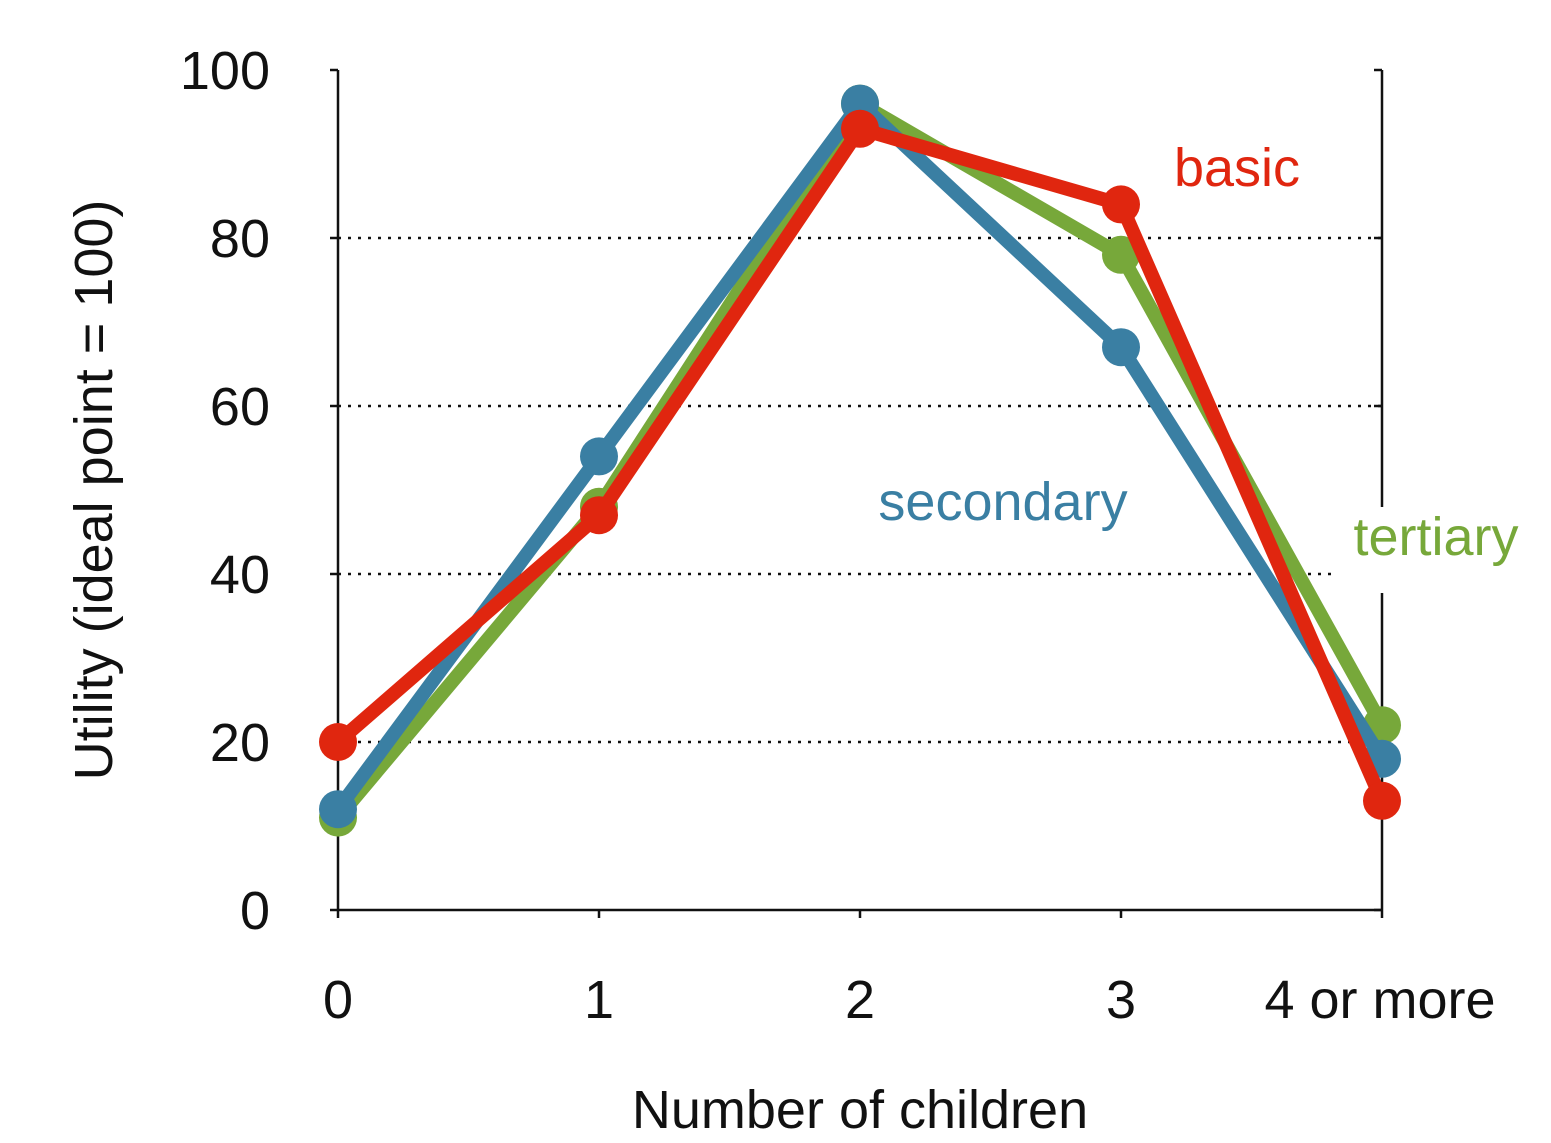 The width and height of the screenshot is (1551, 1143). What do you see at coordinates (860, 1110) in the screenshot?
I see `x-axis-title: Number of children` at bounding box center [860, 1110].